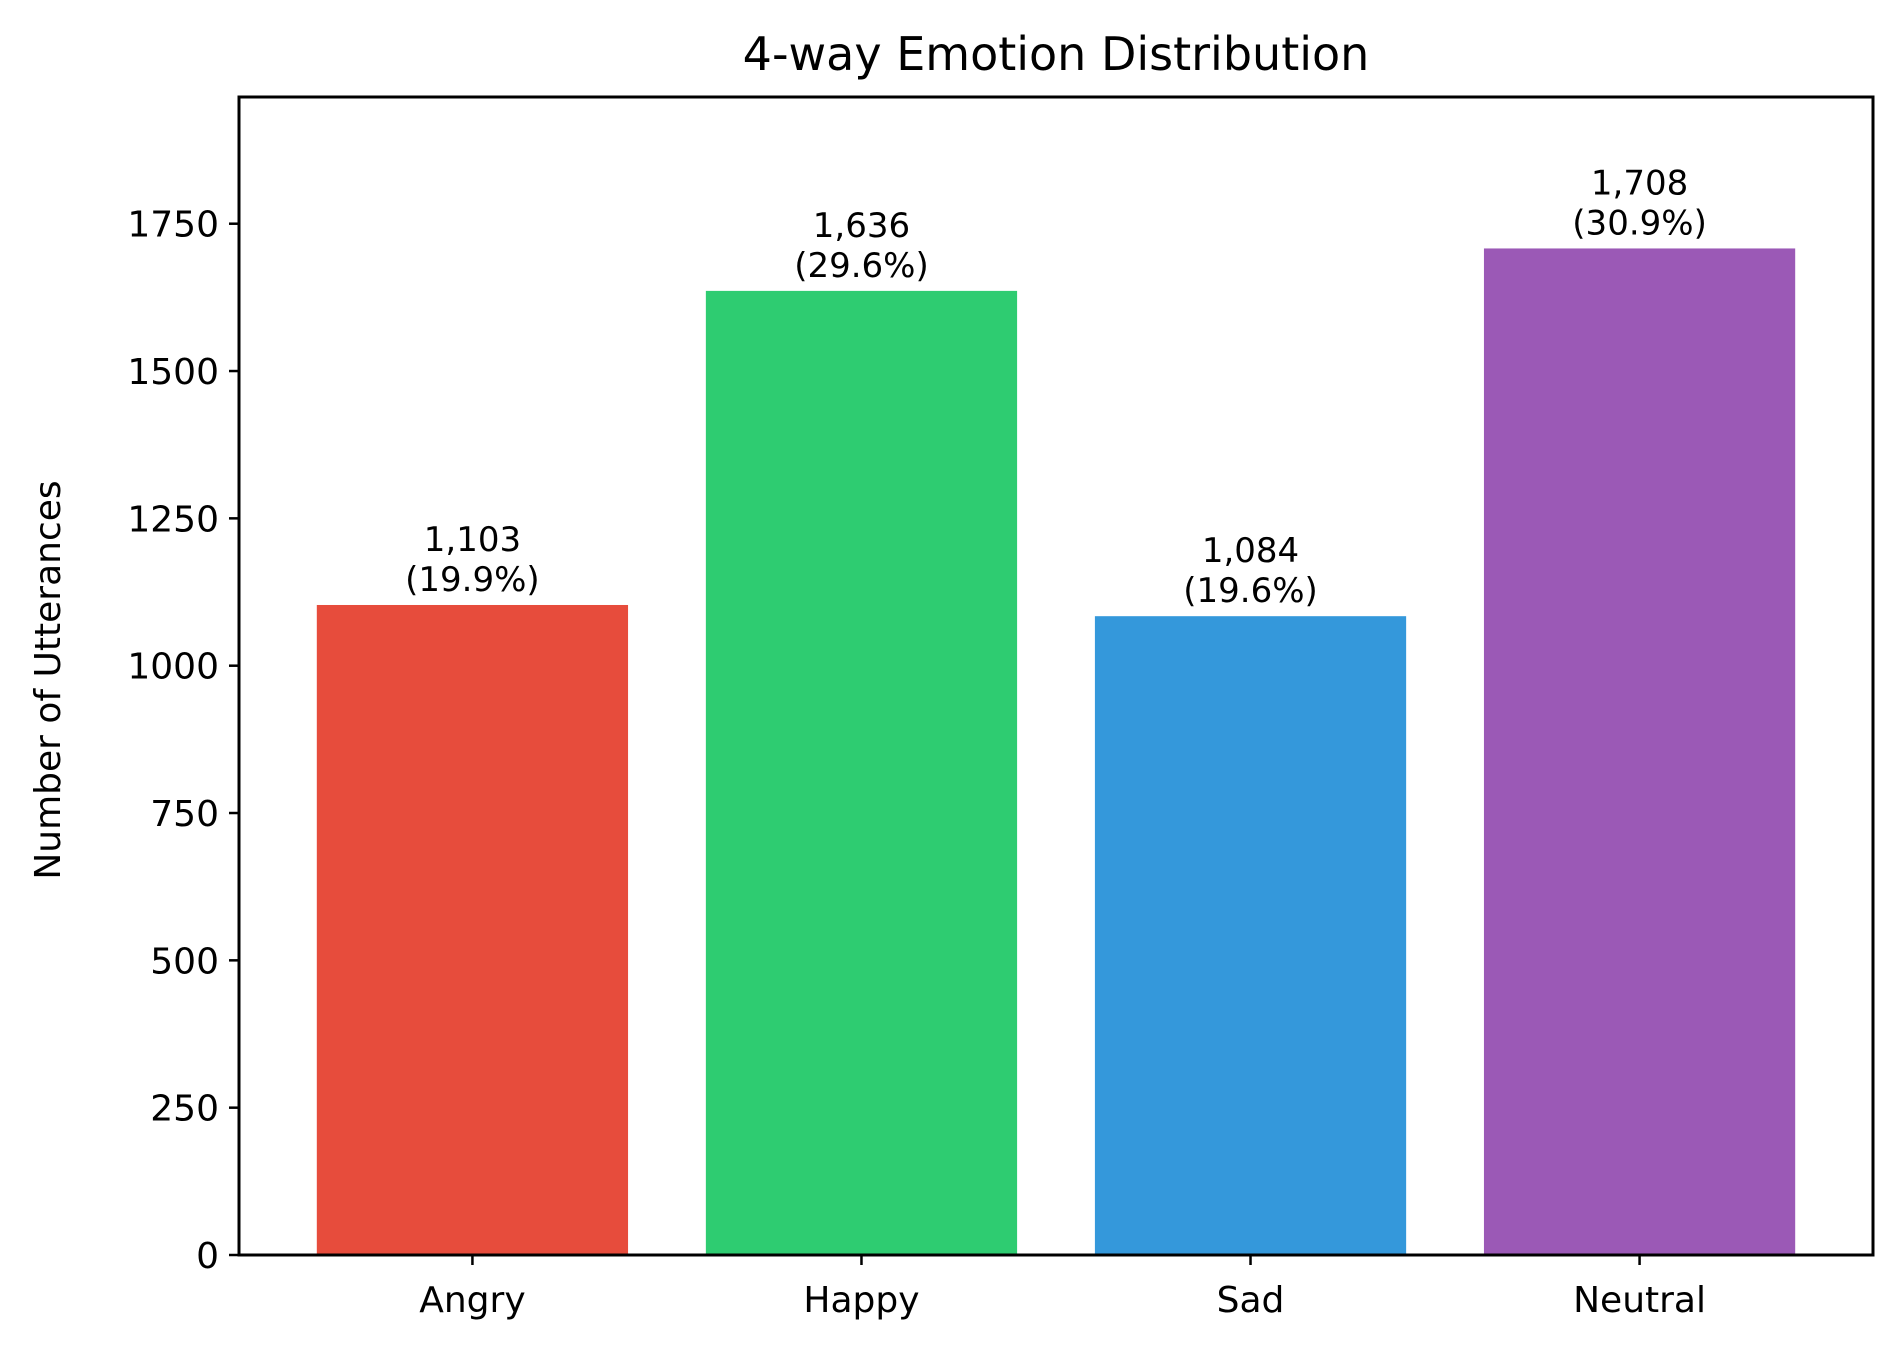 This screenshot has width=1895, height=1356. What do you see at coordinates (861, 226) in the screenshot?
I see `value-label-happy: 1,636` at bounding box center [861, 226].